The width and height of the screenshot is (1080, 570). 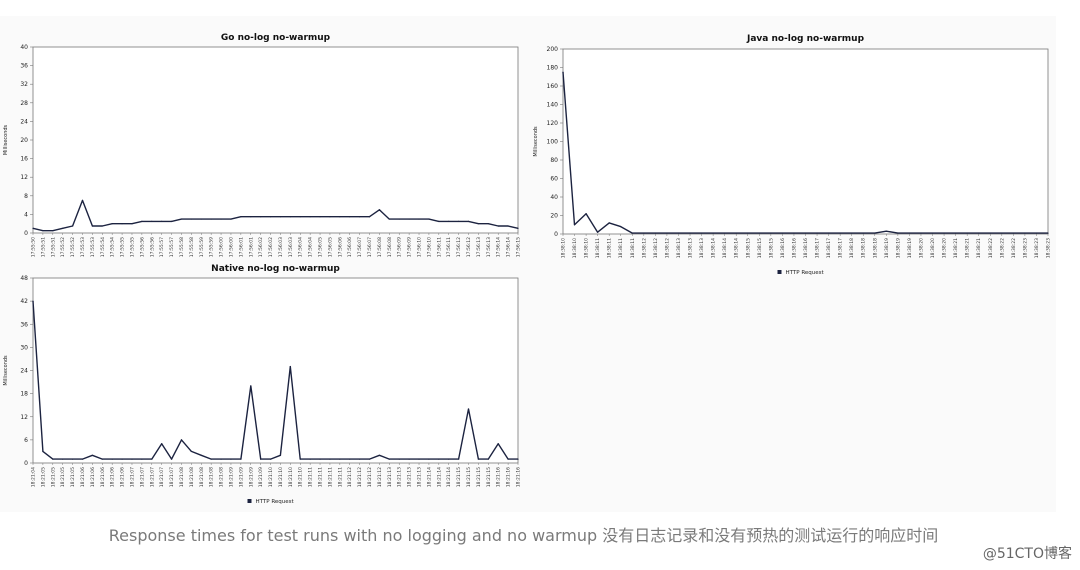 What do you see at coordinates (459, 477) in the screenshot?
I see `x-tick-label: 18:21:15` at bounding box center [459, 477].